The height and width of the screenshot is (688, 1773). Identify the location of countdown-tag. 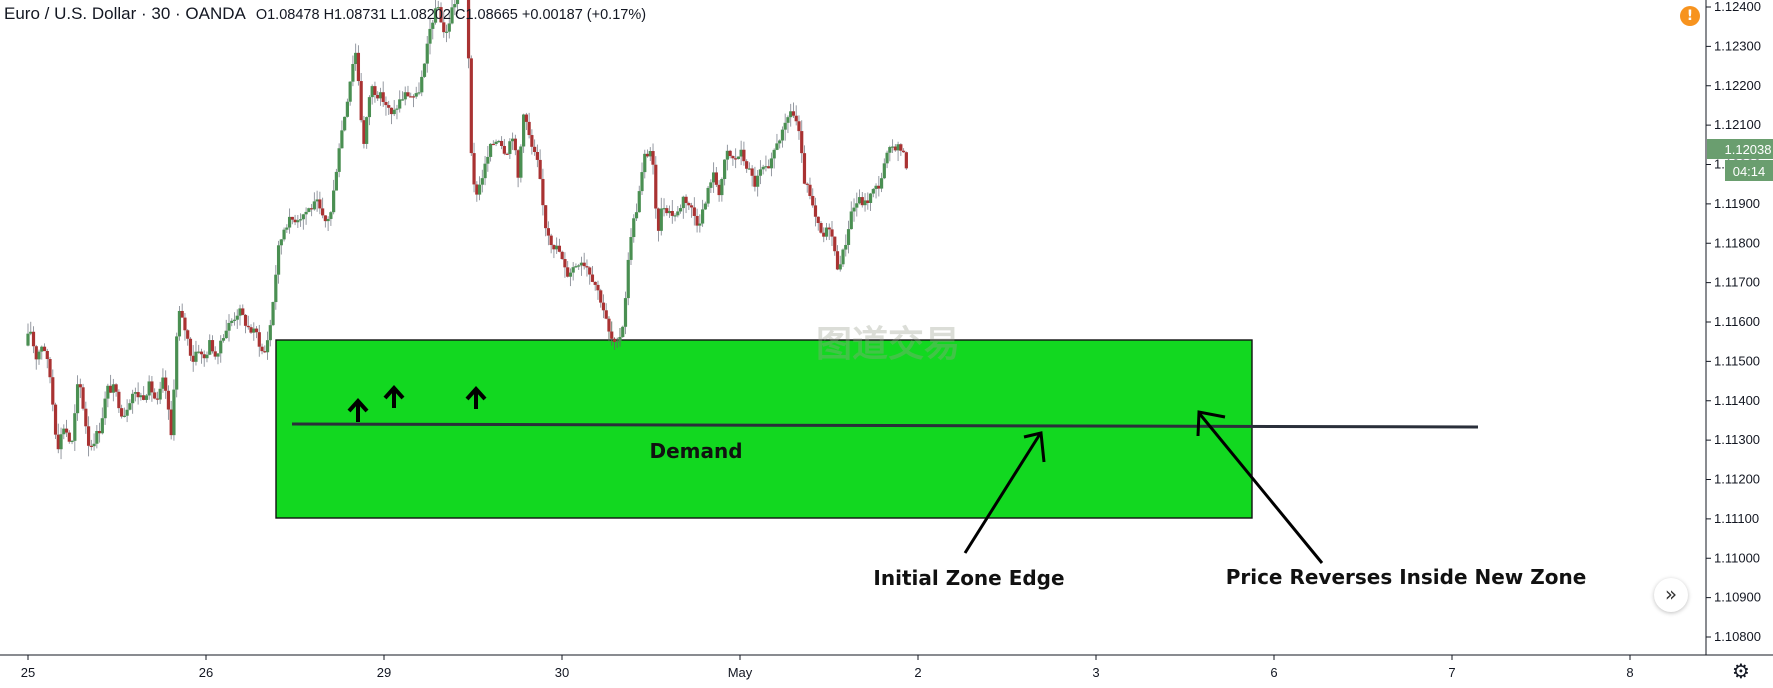
(1749, 170).